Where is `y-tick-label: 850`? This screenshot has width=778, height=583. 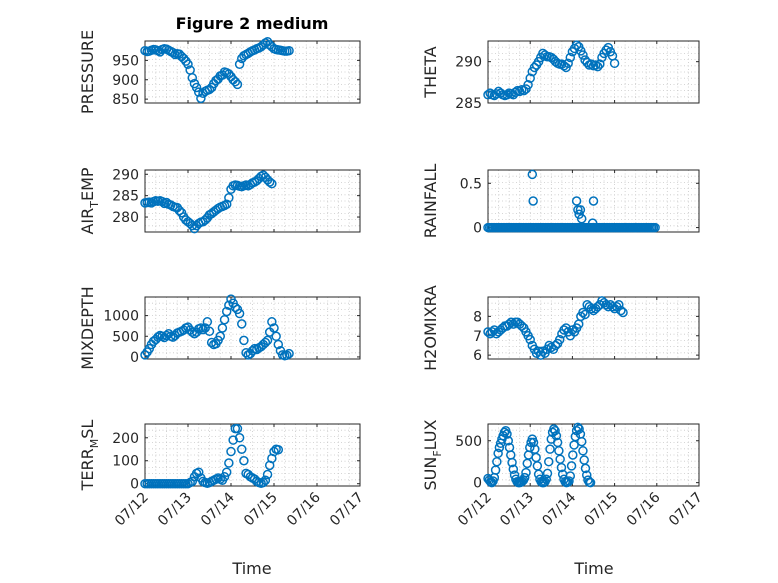 y-tick-label: 850 is located at coordinates (125, 100).